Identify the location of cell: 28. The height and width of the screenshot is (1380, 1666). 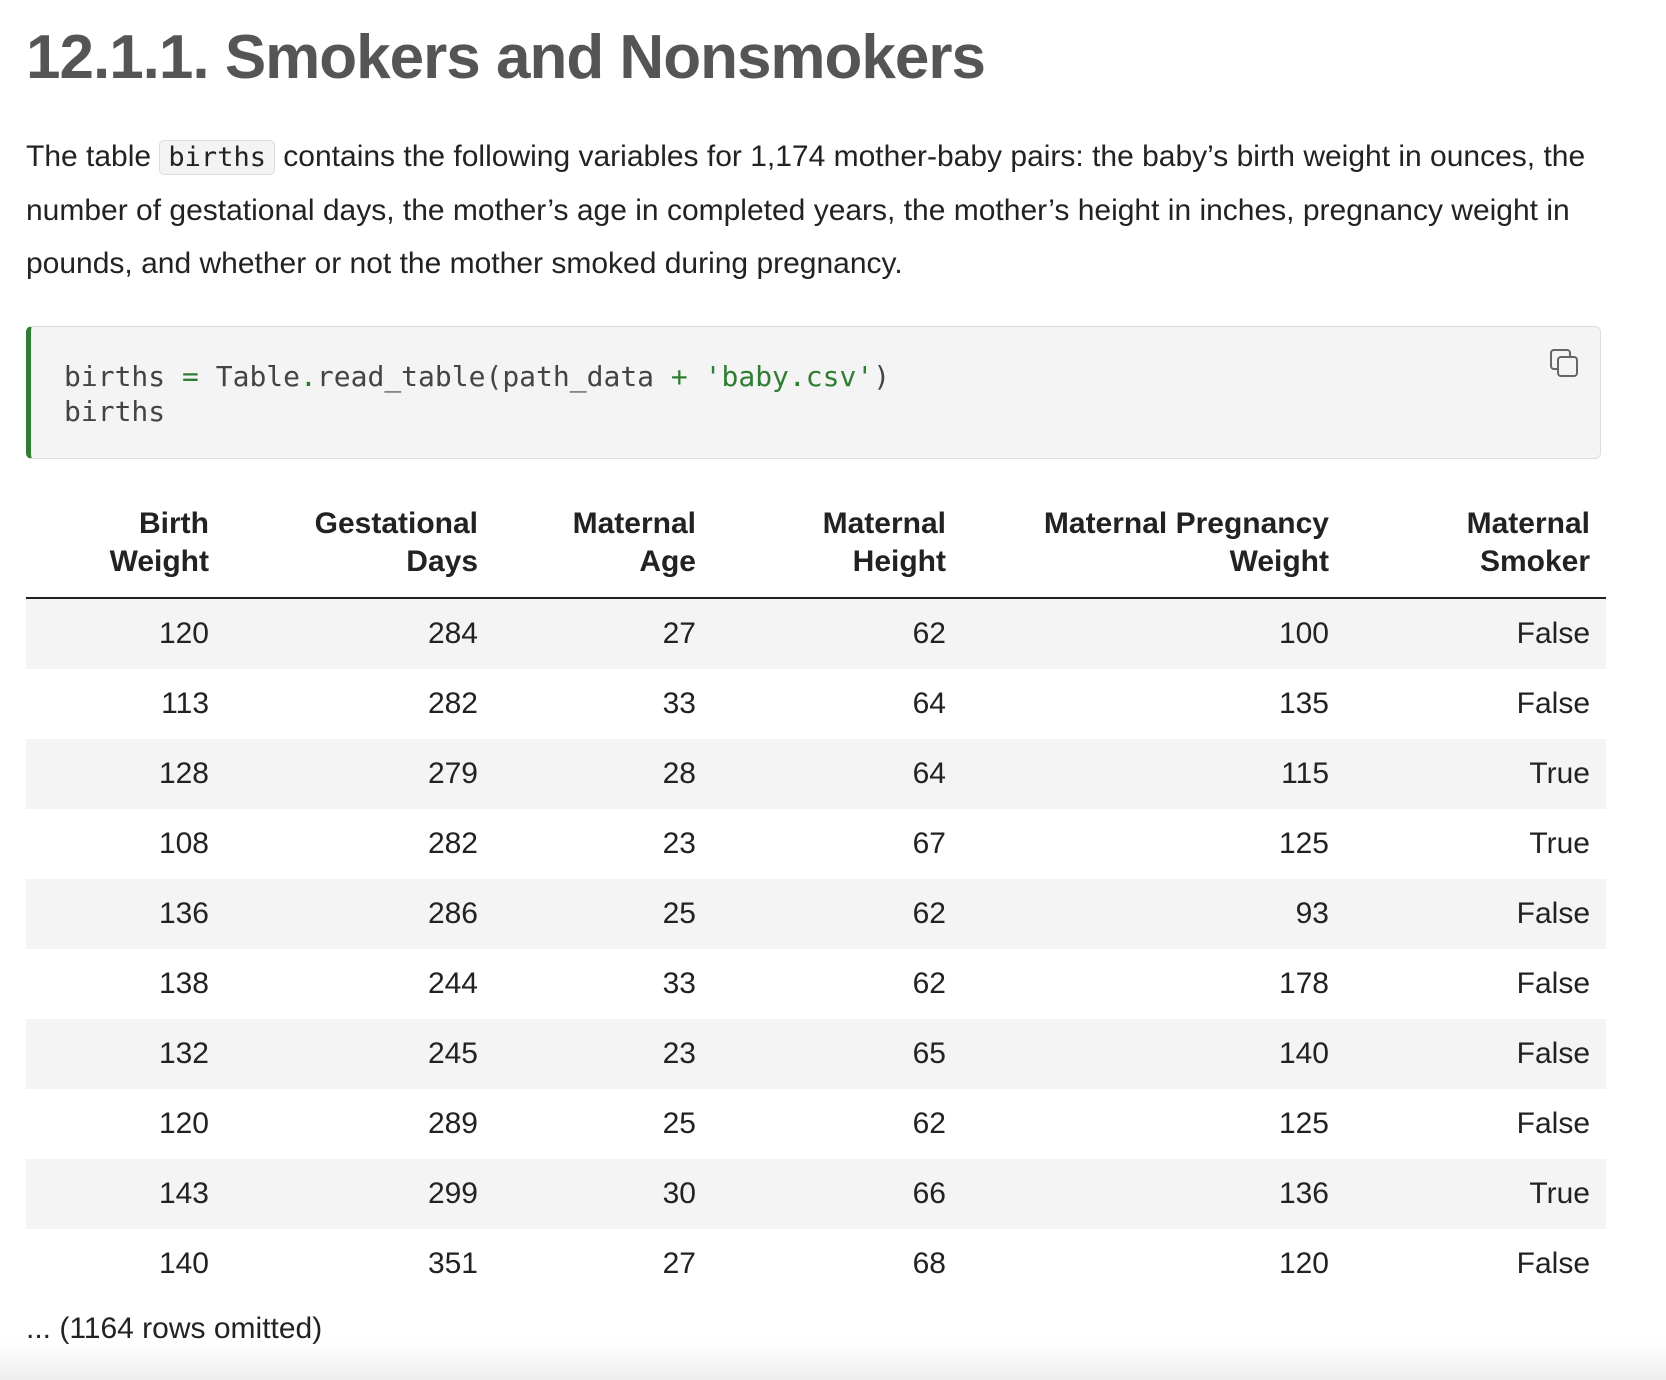
(603, 774).